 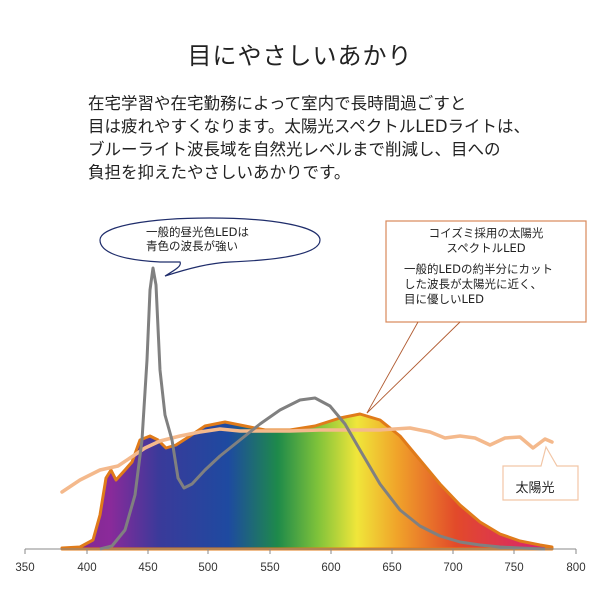 I want to click on tick-label: 500, so click(x=207, y=568).